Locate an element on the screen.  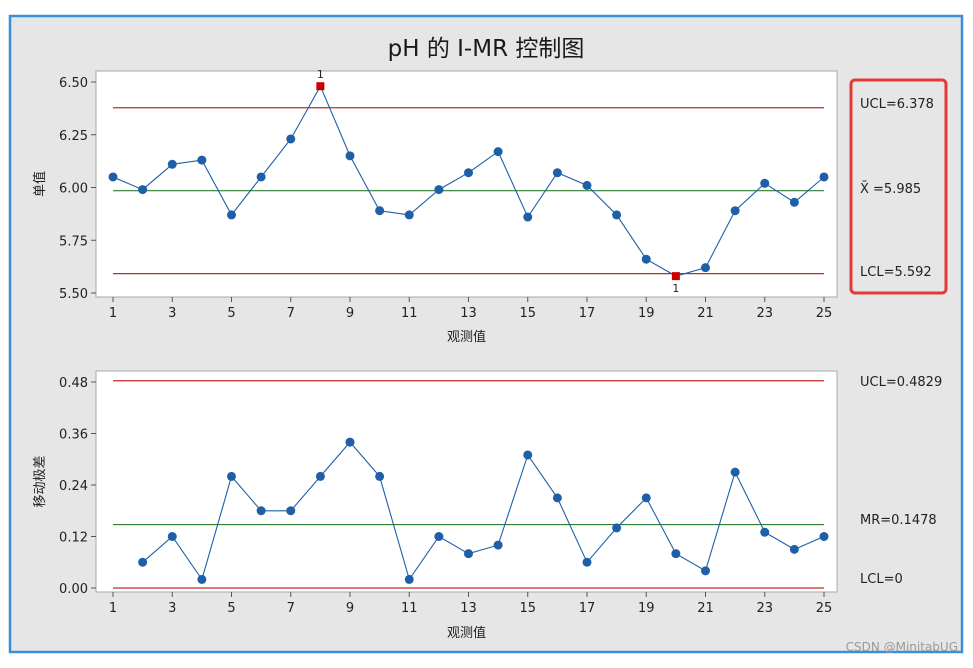
series-line is located at coordinates (483, 511).